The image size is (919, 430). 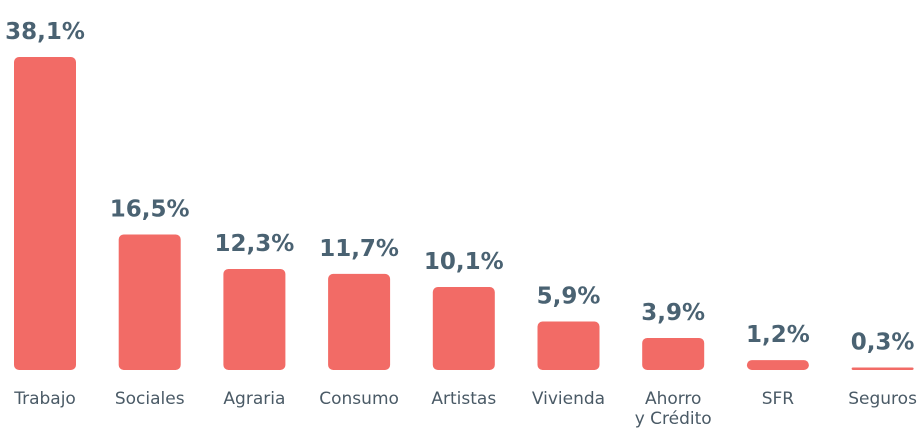 What do you see at coordinates (45, 32) in the screenshot?
I see `value-label: 38,1%` at bounding box center [45, 32].